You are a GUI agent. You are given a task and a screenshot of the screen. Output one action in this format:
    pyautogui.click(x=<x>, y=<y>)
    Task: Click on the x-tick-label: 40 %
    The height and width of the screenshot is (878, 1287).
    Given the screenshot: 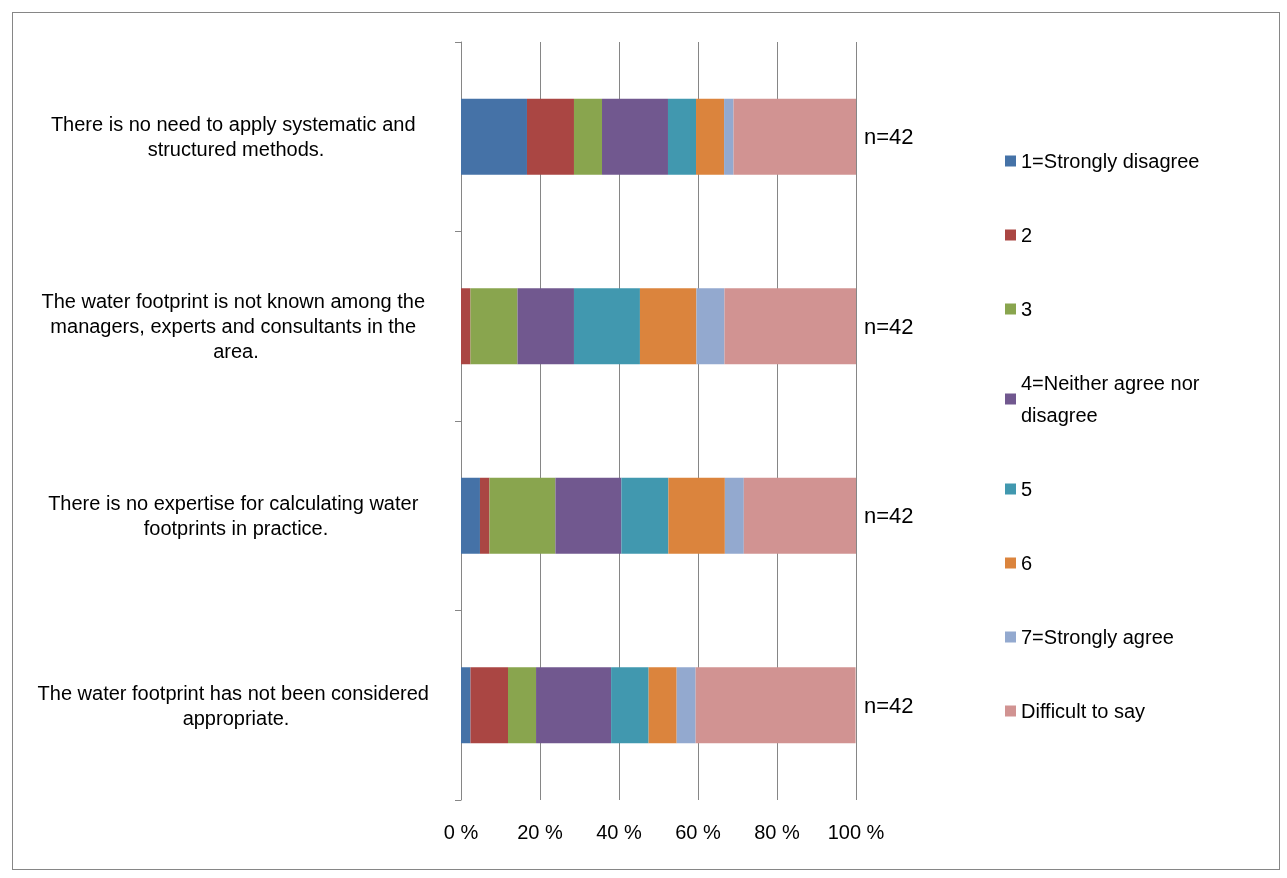 What is the action you would take?
    pyautogui.click(x=619, y=832)
    